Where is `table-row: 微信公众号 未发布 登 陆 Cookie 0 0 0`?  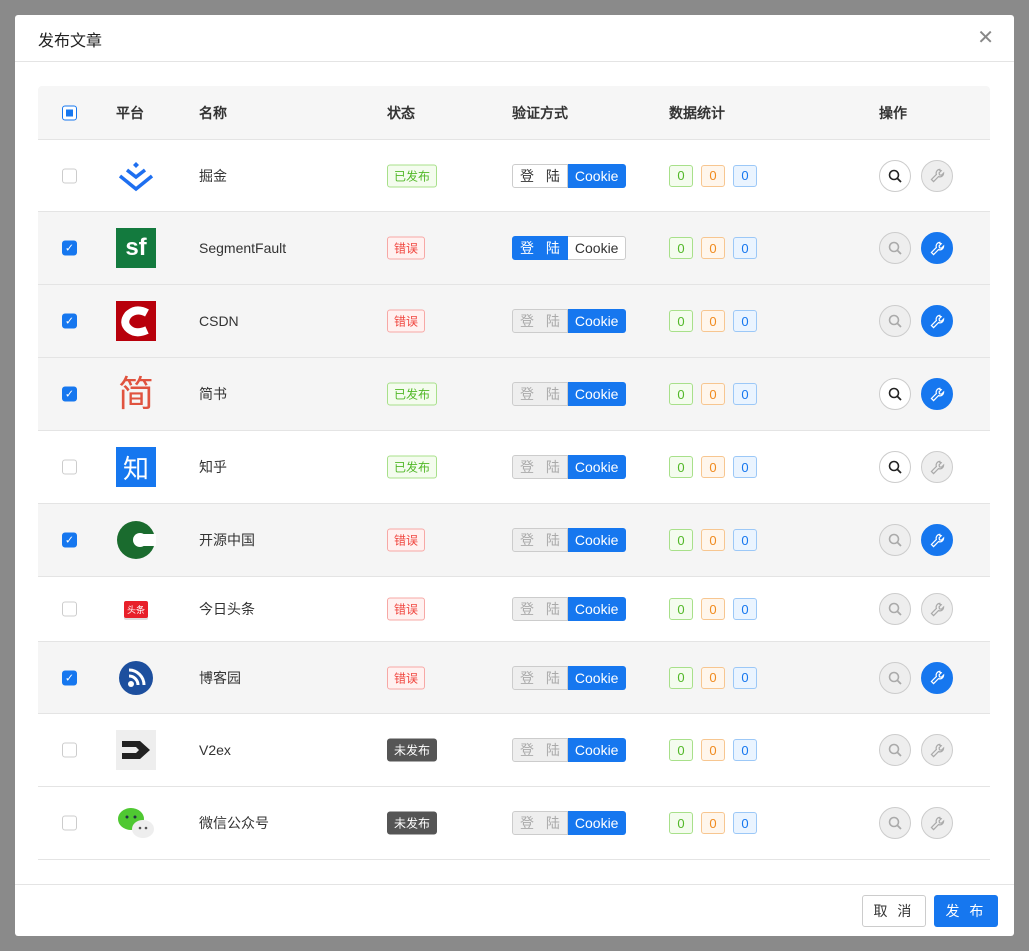 table-row: 微信公众号 未发布 登 陆 Cookie 0 0 0 is located at coordinates (514, 823).